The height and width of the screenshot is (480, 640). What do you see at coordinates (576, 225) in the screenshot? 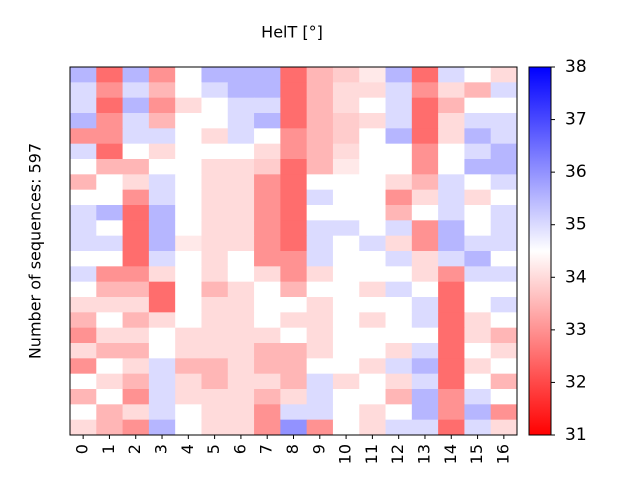
I see `colorbar-tick-label: 35` at bounding box center [576, 225].